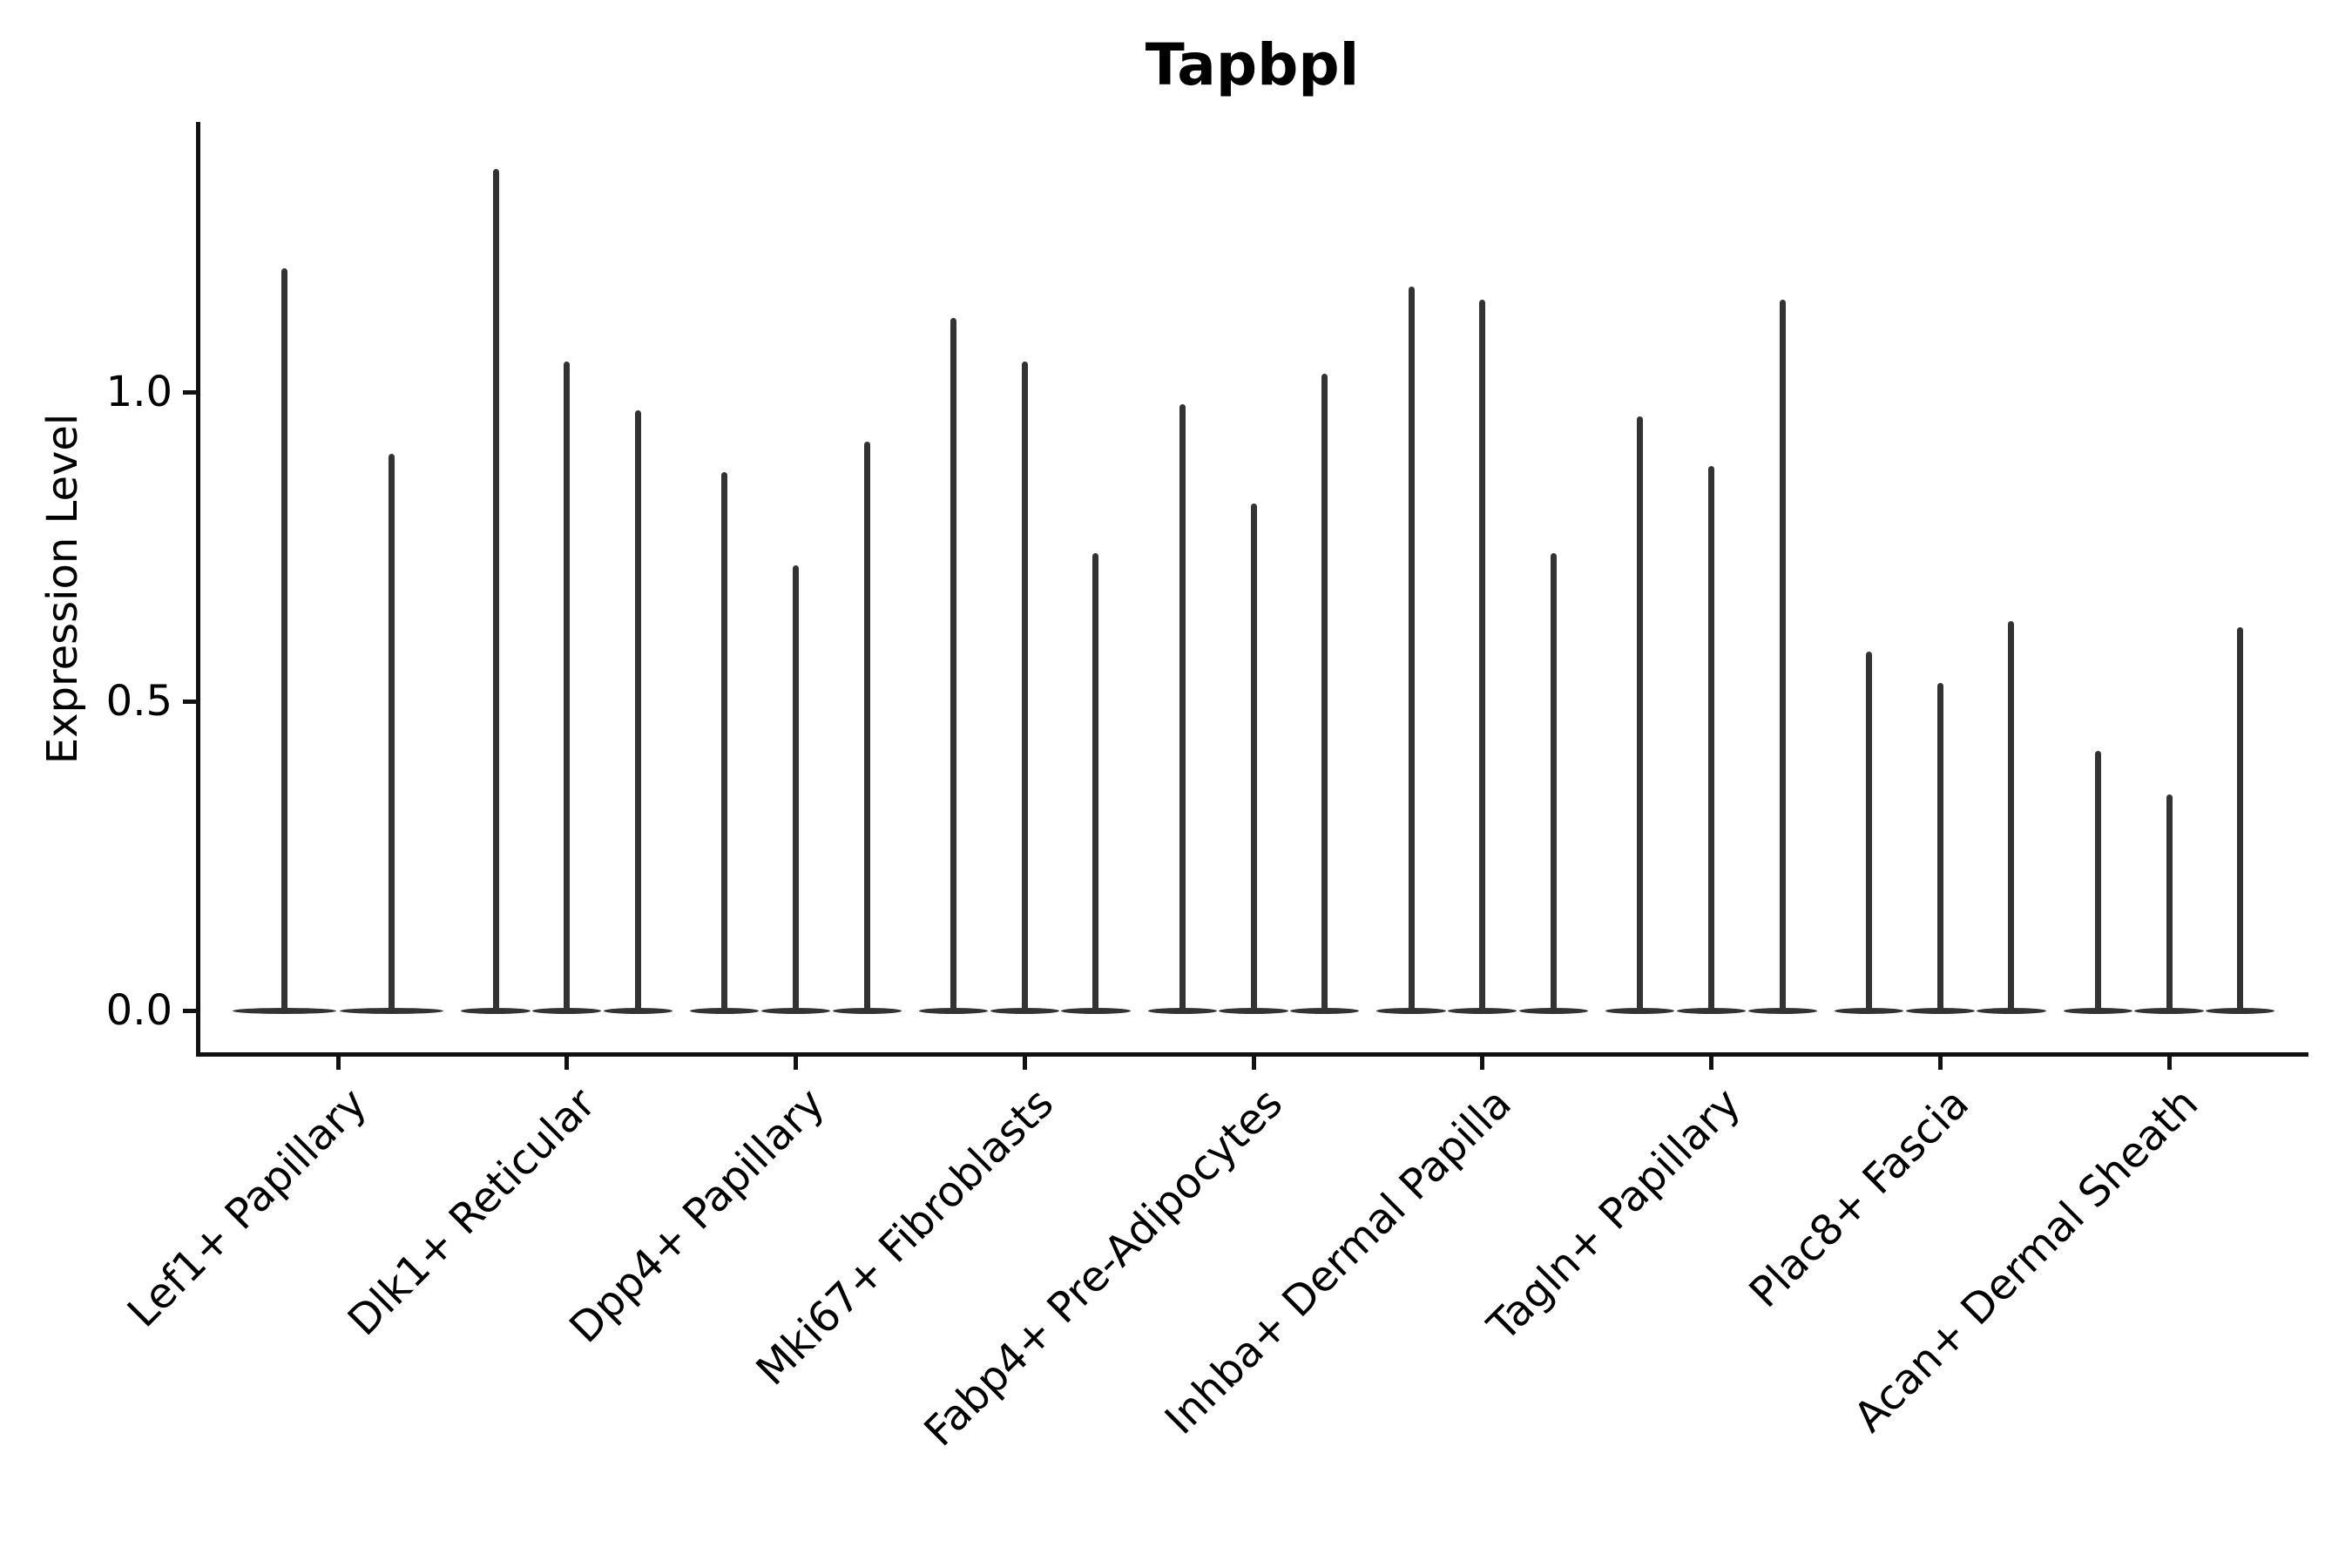 The width and height of the screenshot is (2352, 1568). Describe the element at coordinates (1859, 1198) in the screenshot. I see `x-tick-label: Plac8+ Fascia` at that location.